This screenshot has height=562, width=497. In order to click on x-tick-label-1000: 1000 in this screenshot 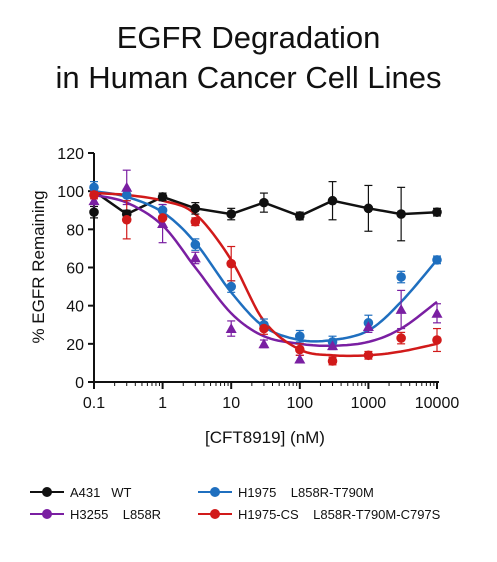, I will do `click(369, 403)`.